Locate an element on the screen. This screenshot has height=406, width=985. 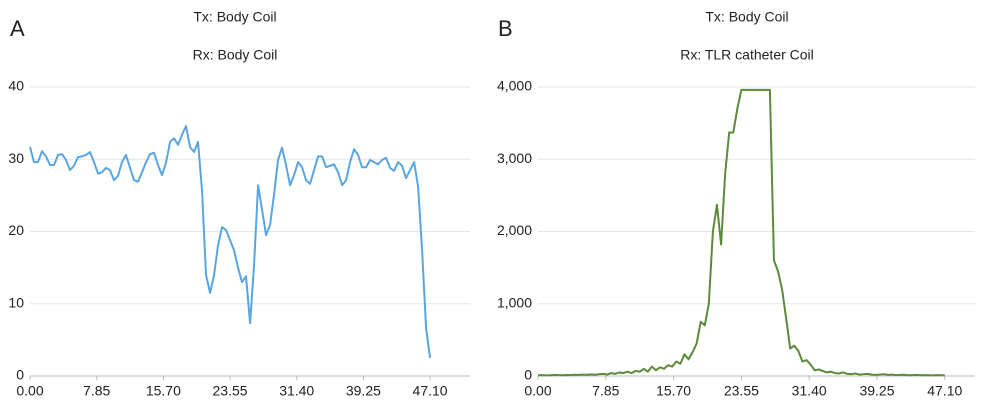
y-tick-label: 10 is located at coordinates (16, 302).